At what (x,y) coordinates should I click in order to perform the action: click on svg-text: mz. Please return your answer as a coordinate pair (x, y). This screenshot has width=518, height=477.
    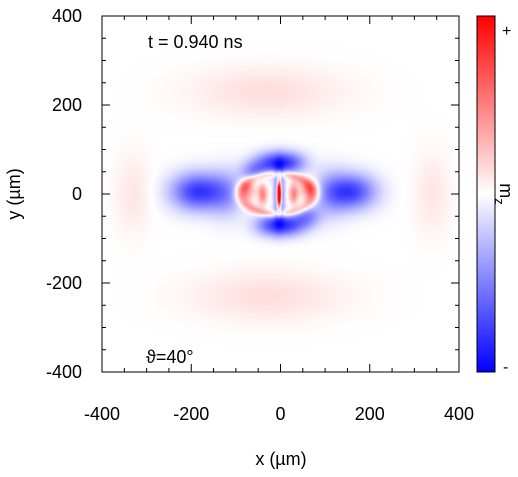
    Looking at the image, I should click on (504, 194).